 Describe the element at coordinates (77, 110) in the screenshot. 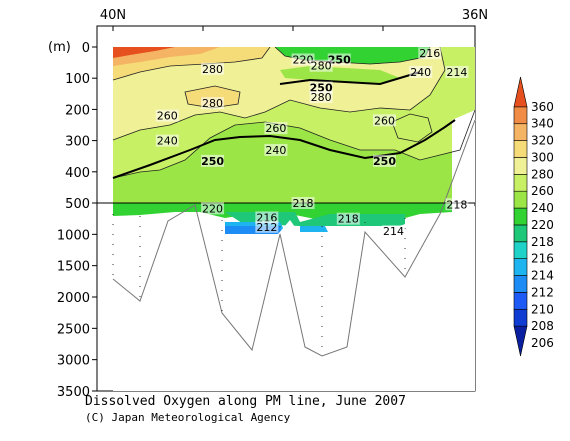

I see `y-tick-label: 200` at that location.